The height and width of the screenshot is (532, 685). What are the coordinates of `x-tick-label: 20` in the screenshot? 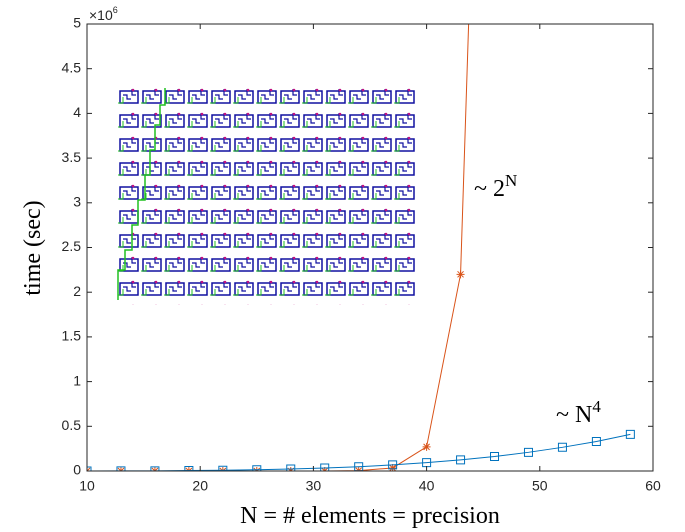 It's located at (200, 486).